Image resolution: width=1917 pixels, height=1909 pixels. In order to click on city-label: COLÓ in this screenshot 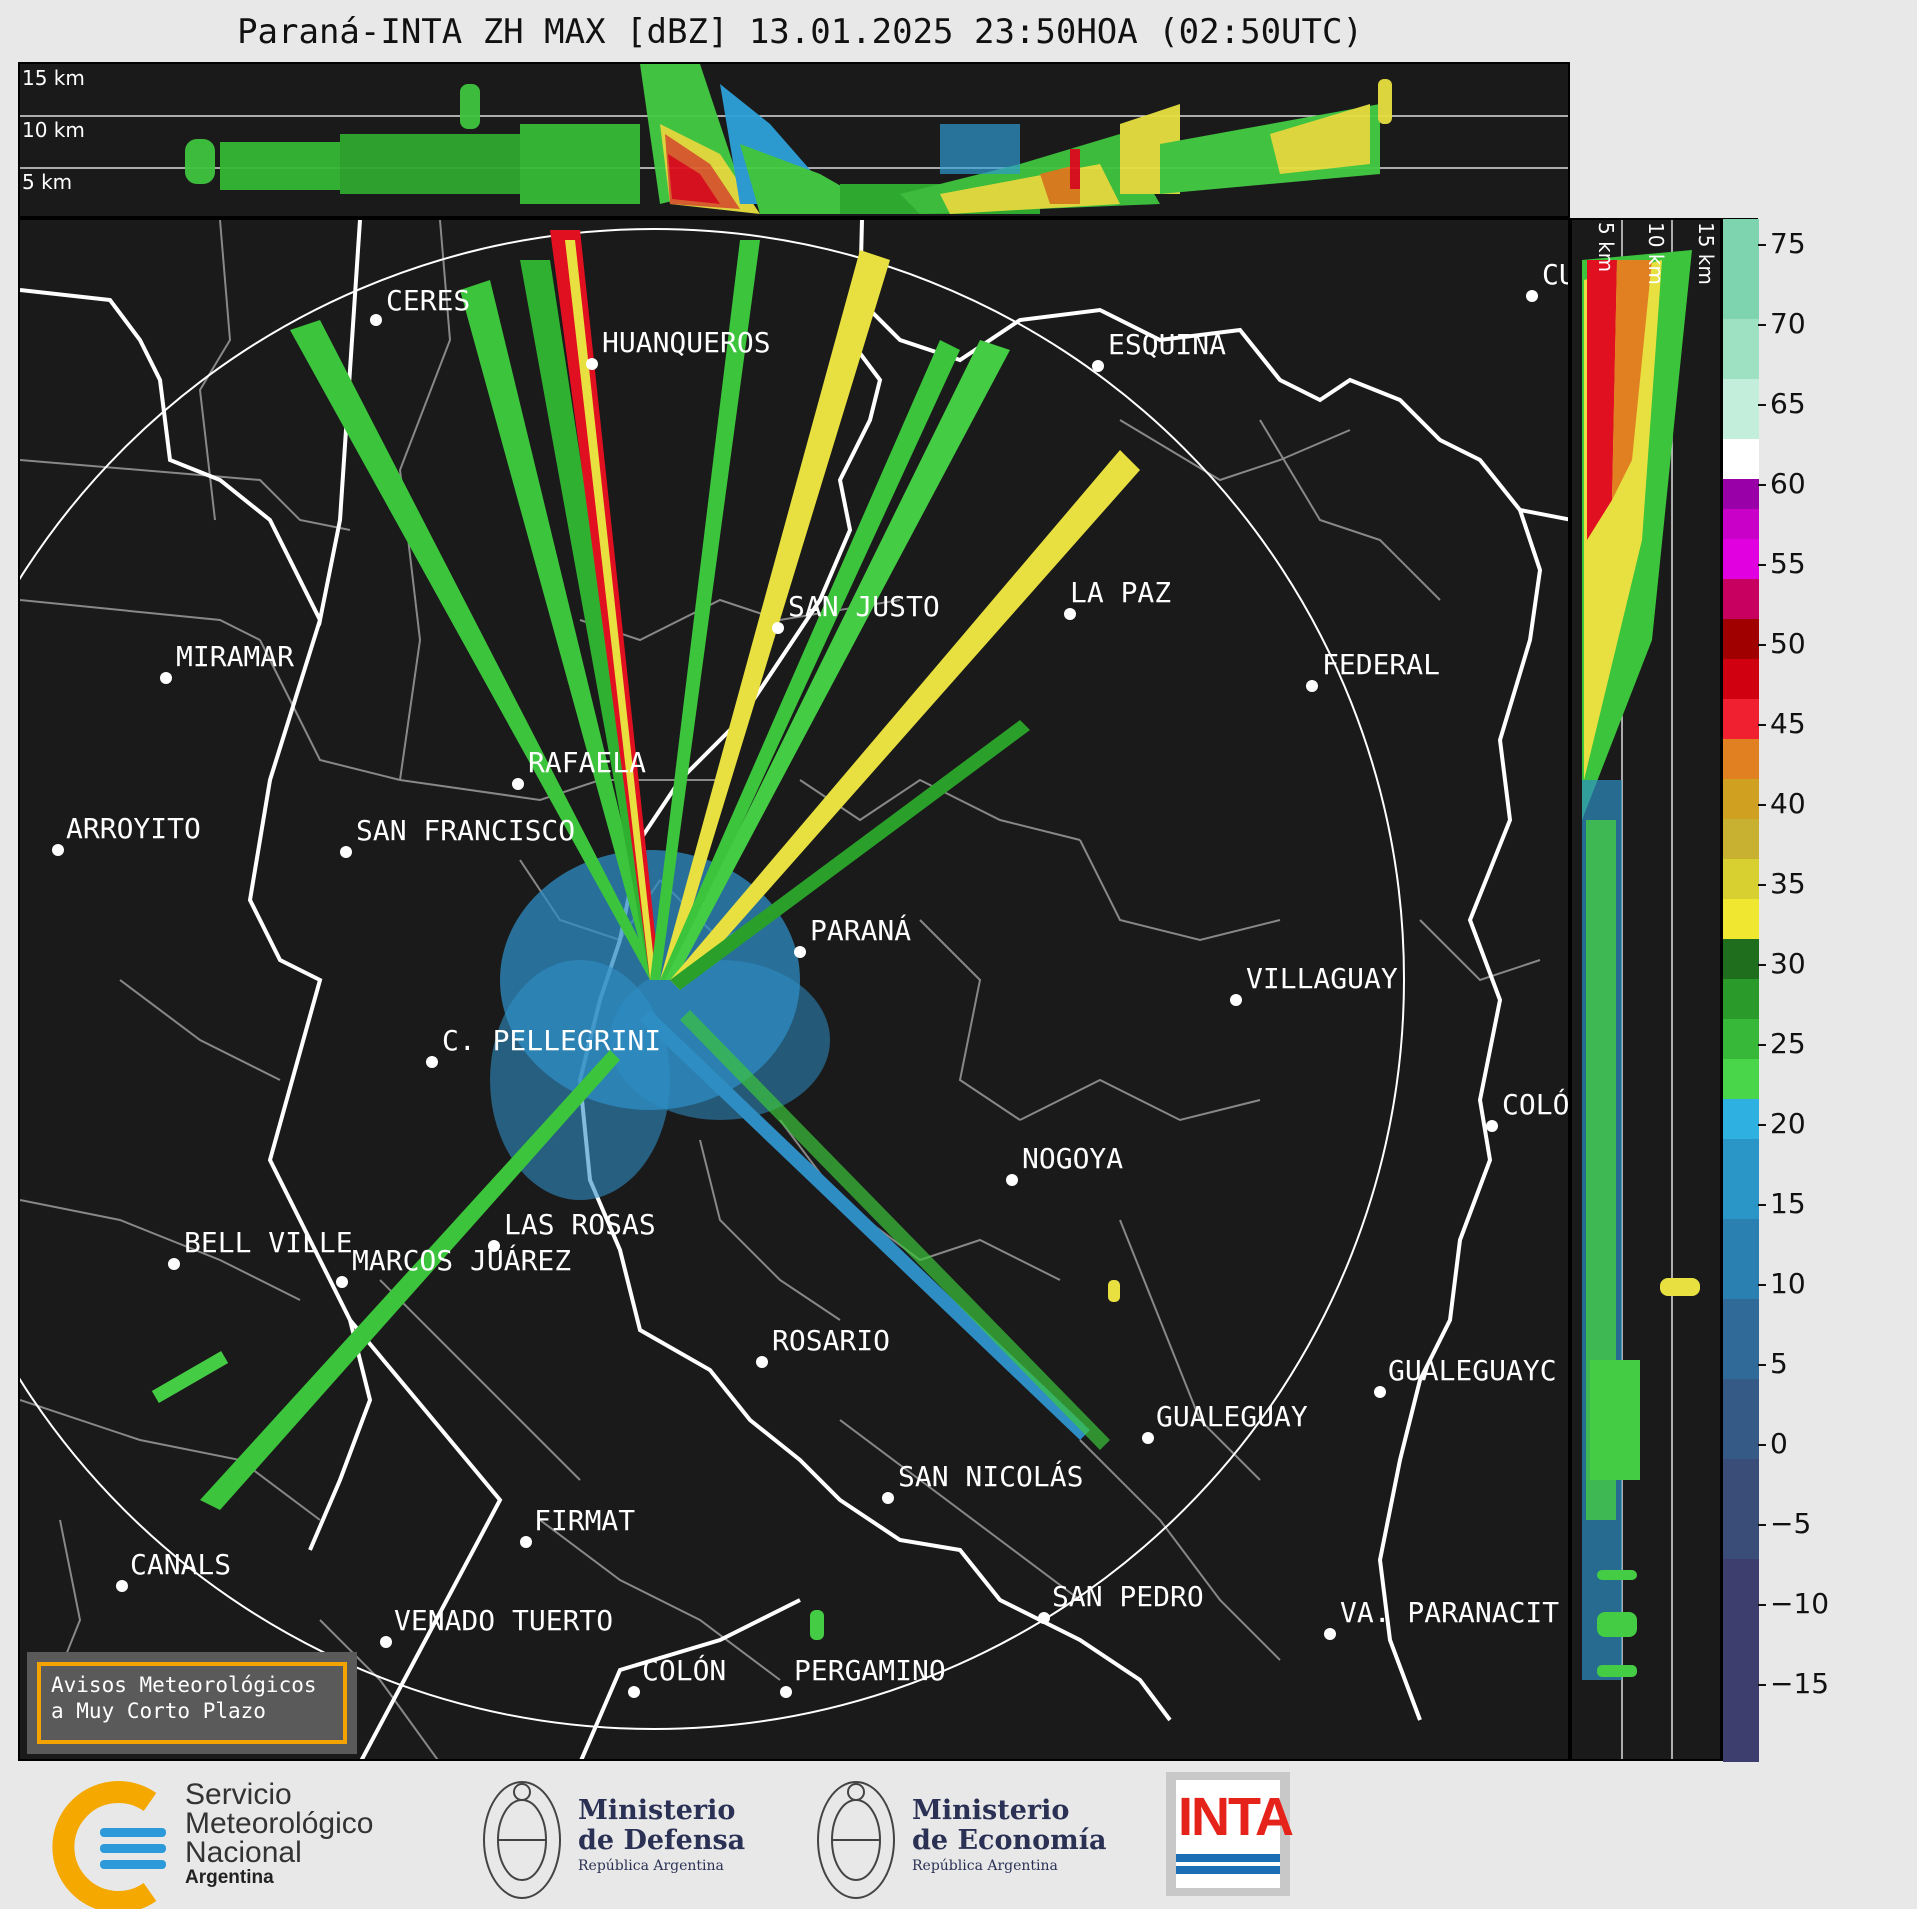, I will do `click(1535, 1104)`.